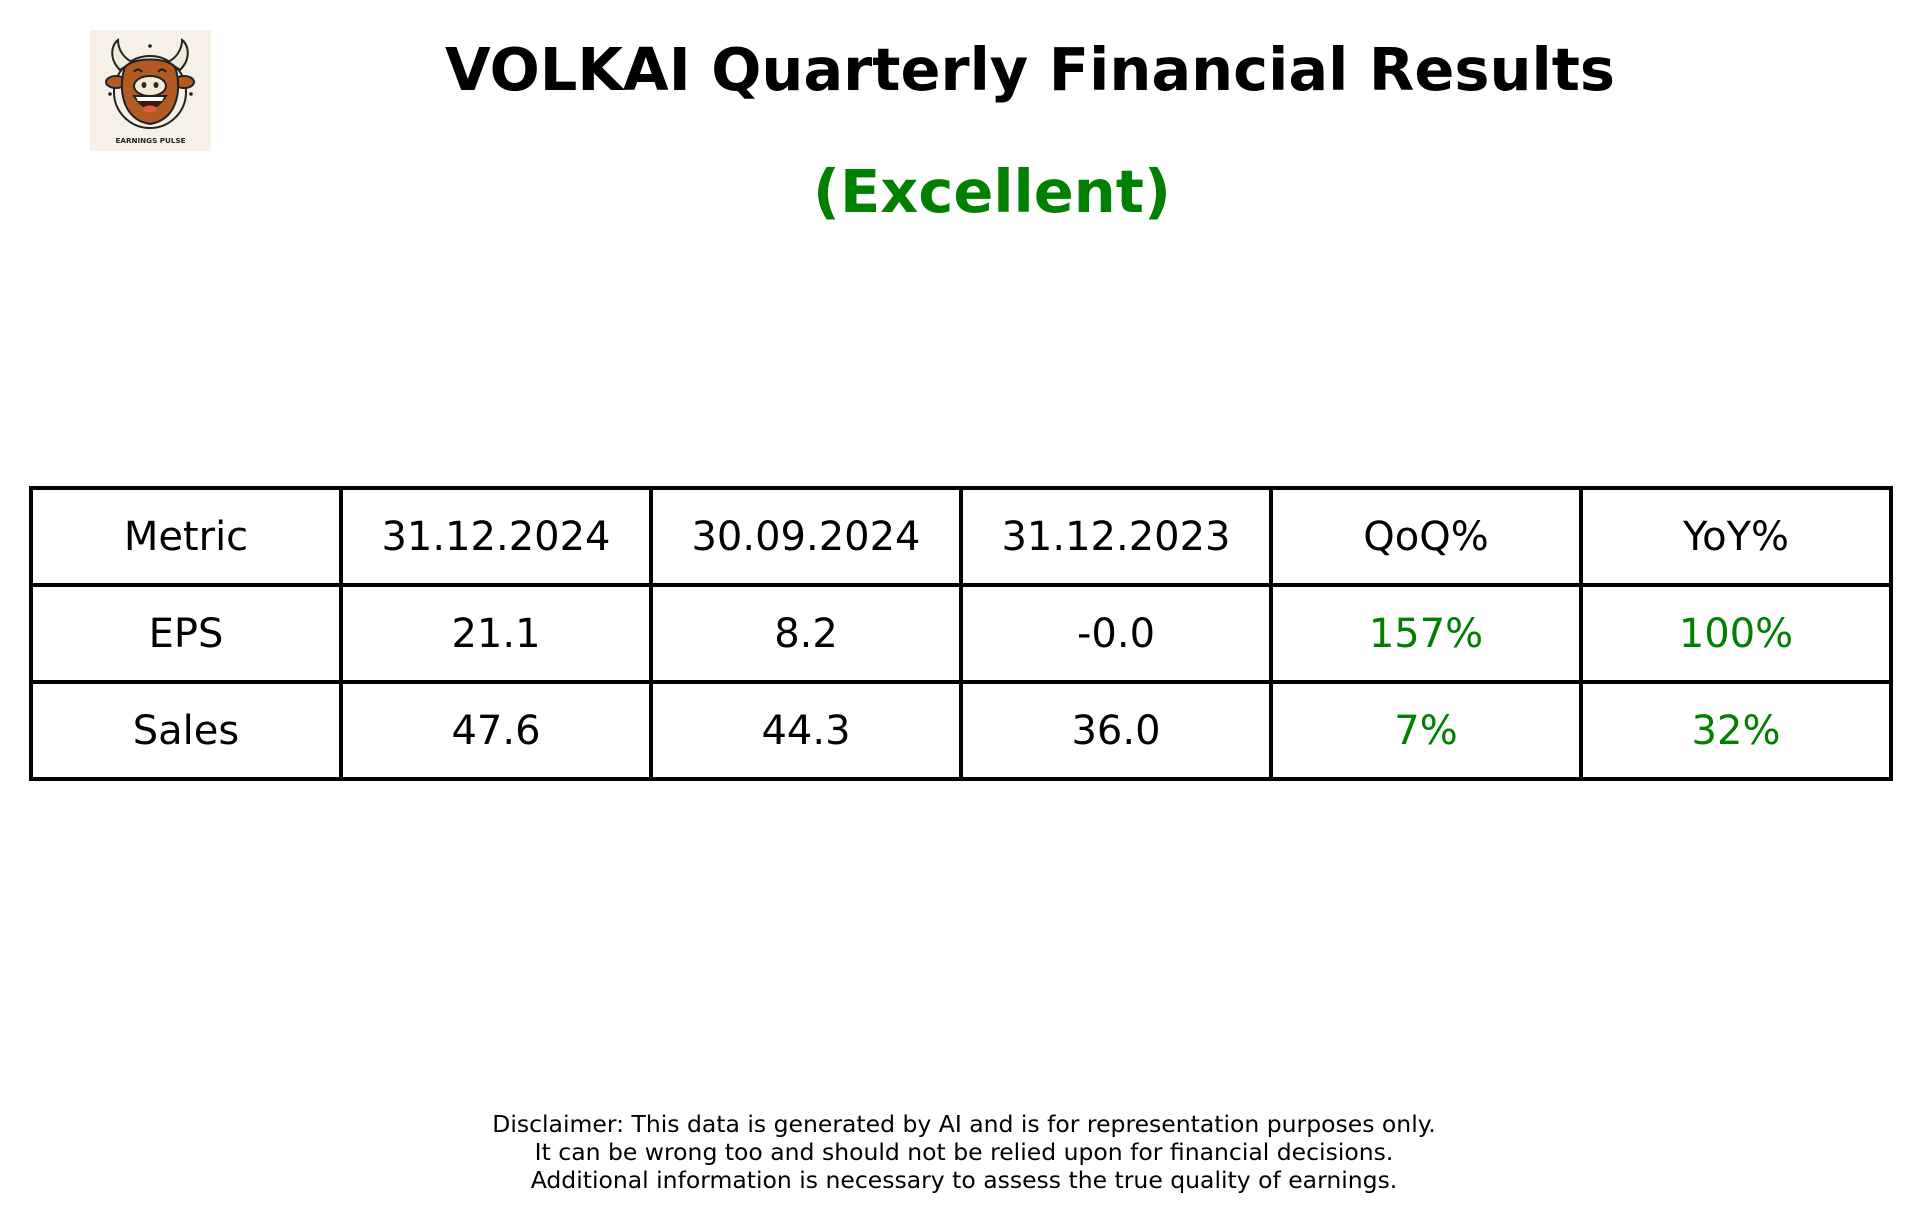 The height and width of the screenshot is (1220, 1919). What do you see at coordinates (1426, 730) in the screenshot?
I see `qoq-change: 7%` at bounding box center [1426, 730].